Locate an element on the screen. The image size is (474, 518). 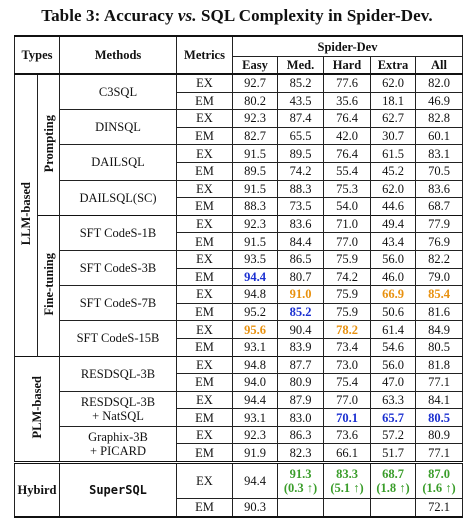
method-name: DINSQL is located at coordinates (118, 127).